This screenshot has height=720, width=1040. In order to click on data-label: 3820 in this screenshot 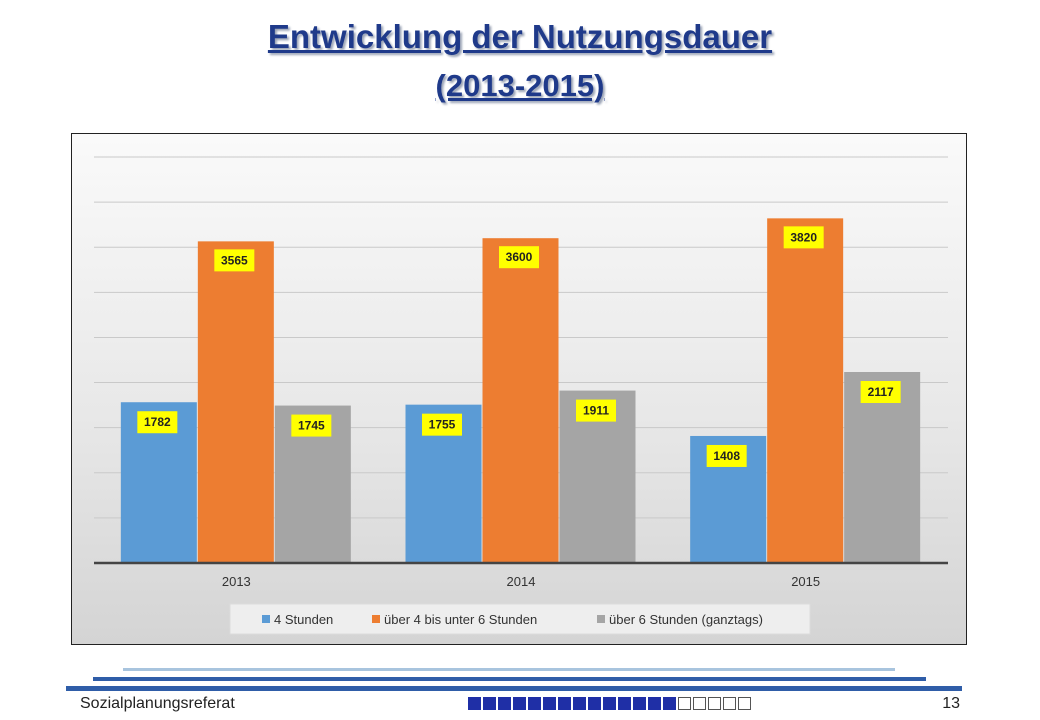, I will do `click(803, 237)`.